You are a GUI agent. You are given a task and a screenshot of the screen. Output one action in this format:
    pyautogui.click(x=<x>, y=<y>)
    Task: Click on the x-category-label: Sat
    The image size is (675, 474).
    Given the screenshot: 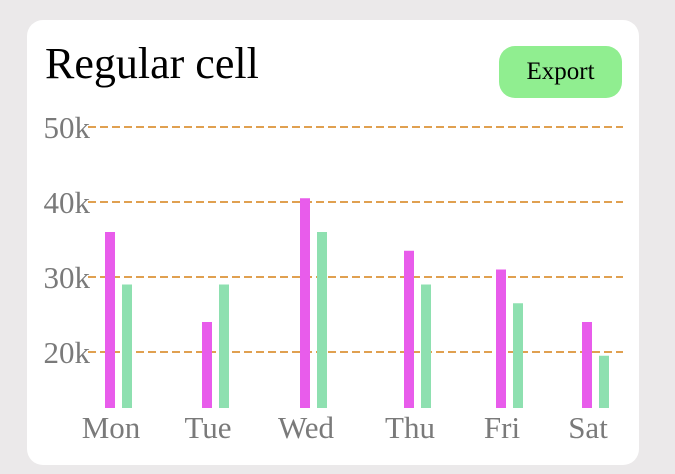 What is the action you would take?
    pyautogui.click(x=588, y=427)
    